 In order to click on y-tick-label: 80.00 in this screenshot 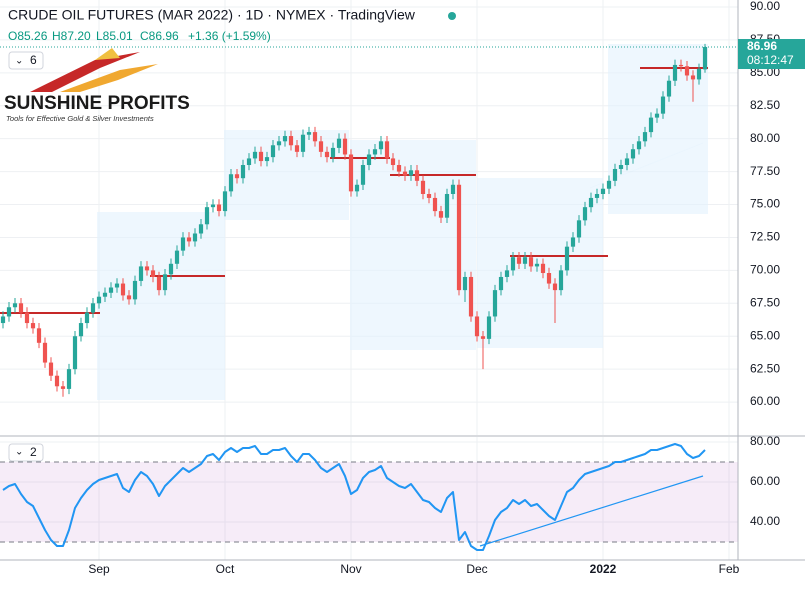, I will do `click(765, 441)`.